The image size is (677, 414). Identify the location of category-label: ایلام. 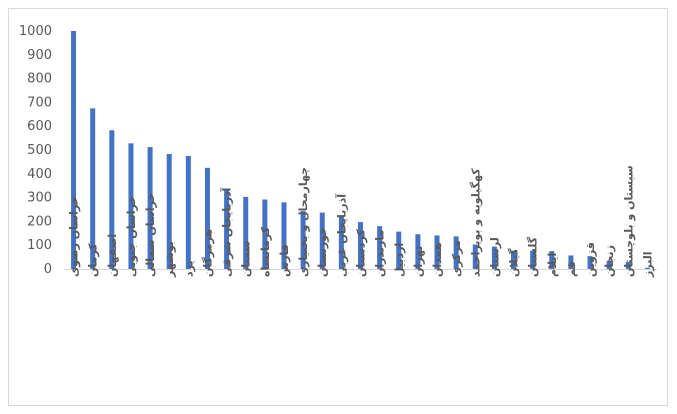
(552, 265).